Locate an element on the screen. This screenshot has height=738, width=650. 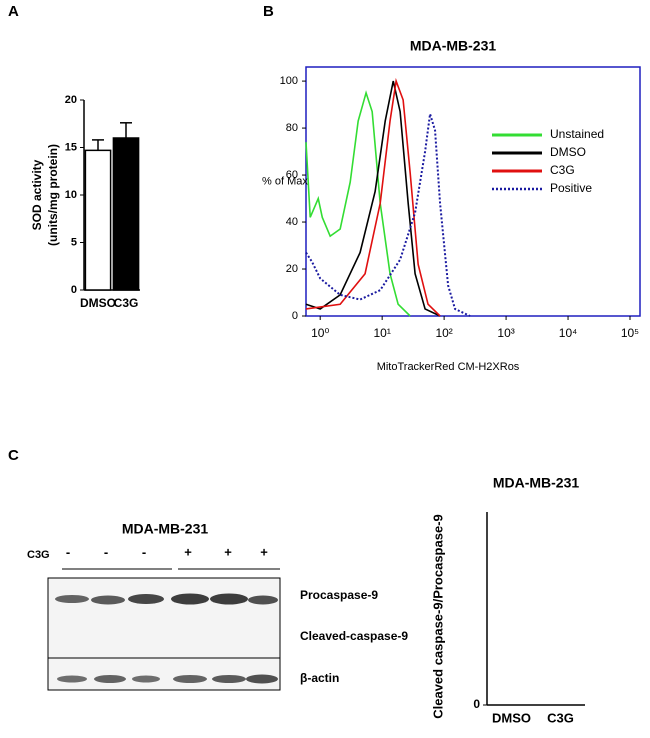
x-tick-label: 10⁴ is located at coordinates (568, 333).